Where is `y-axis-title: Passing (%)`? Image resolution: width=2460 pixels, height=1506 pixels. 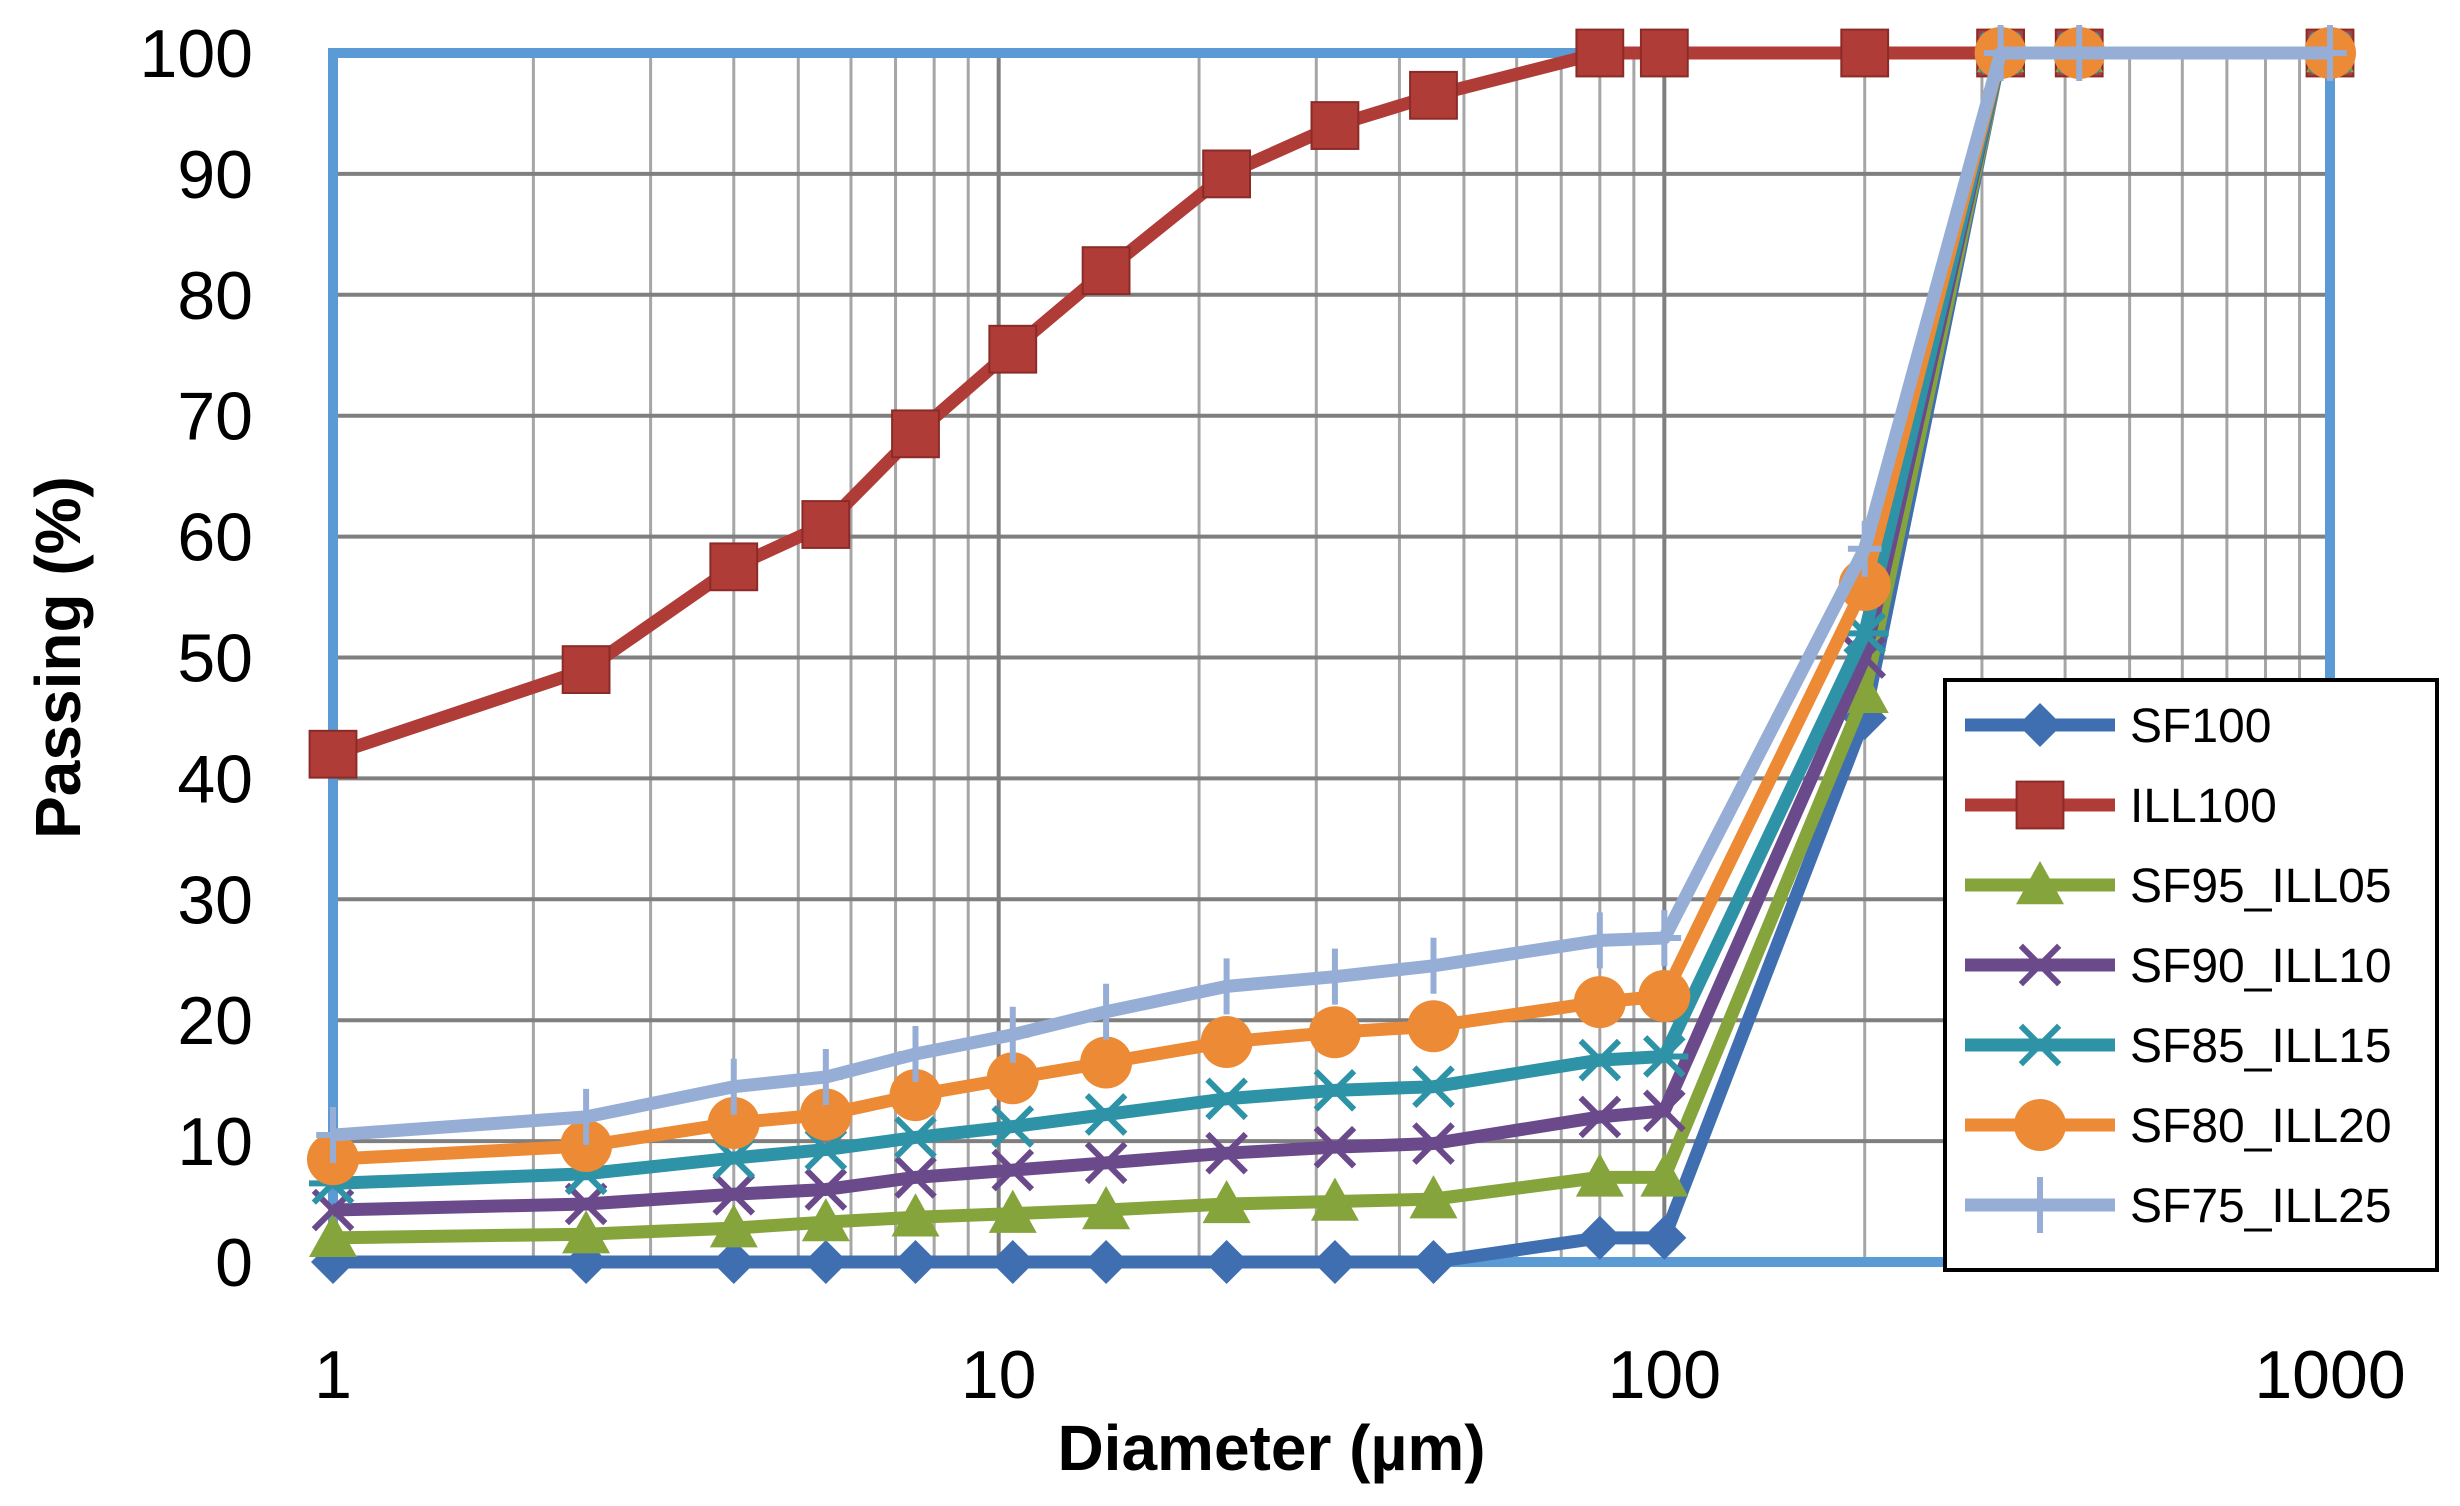 y-axis-title: Passing (%) is located at coordinates (58, 657).